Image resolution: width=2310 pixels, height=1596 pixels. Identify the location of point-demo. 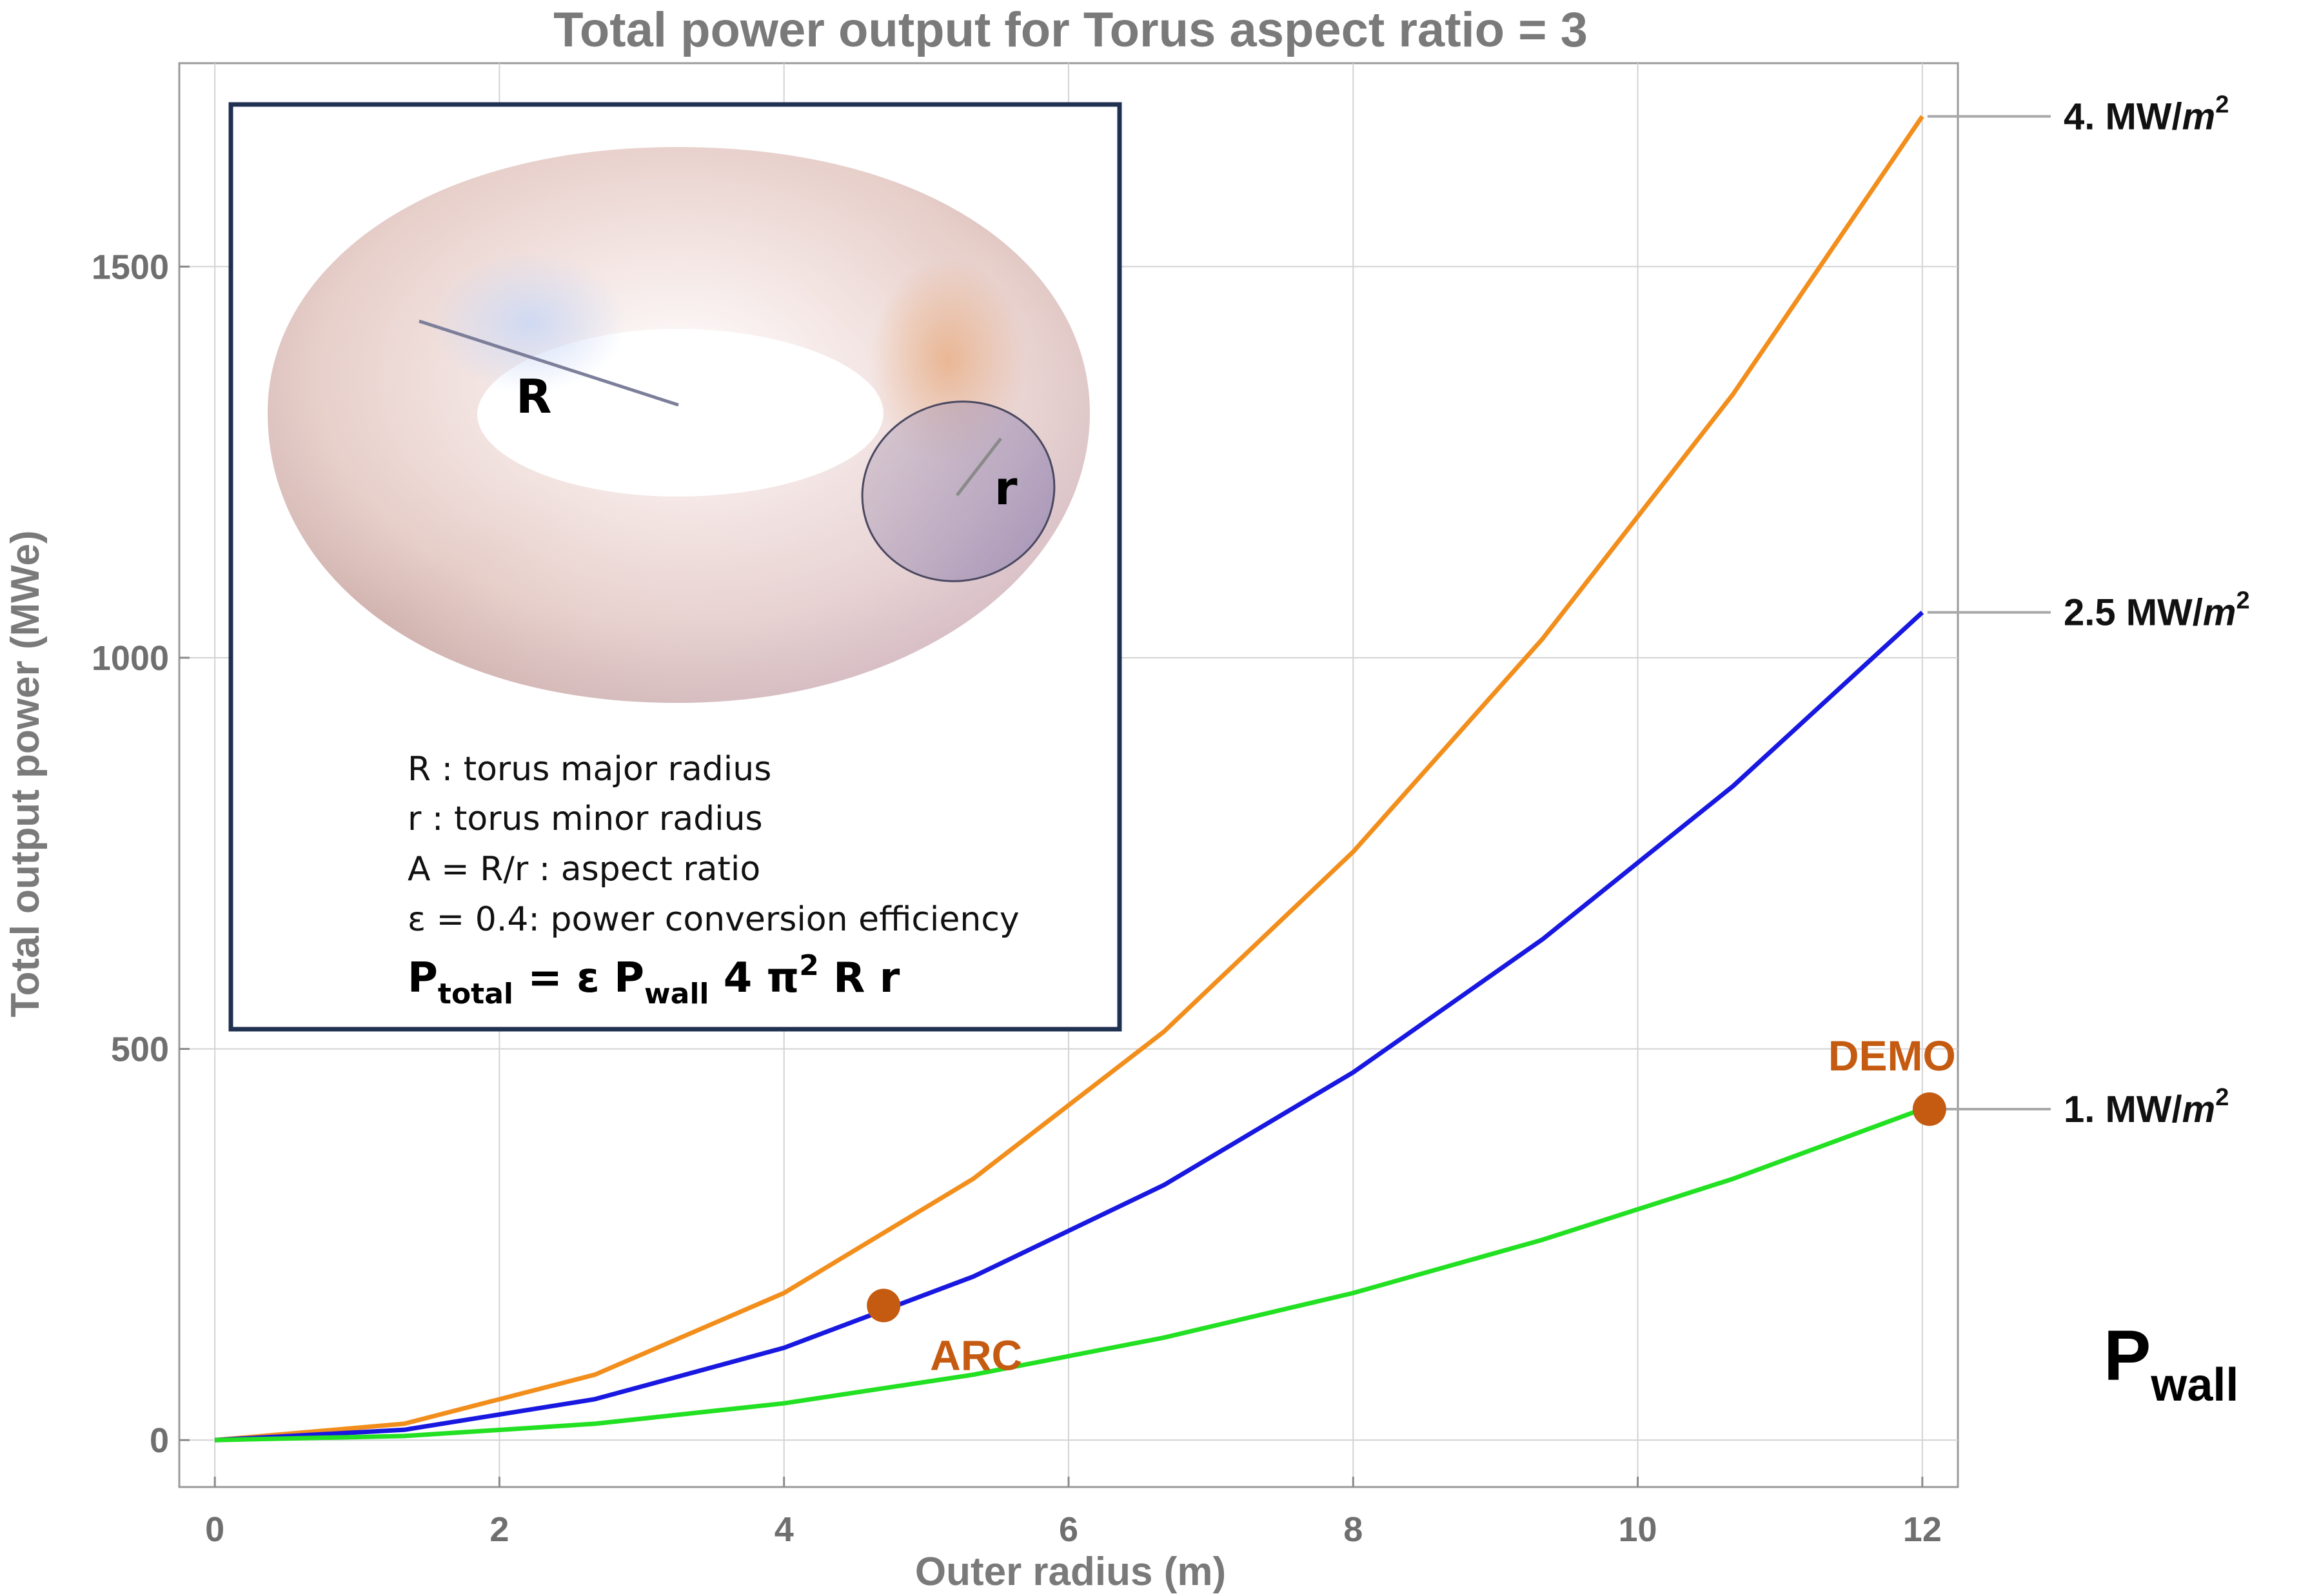
(1929, 1109).